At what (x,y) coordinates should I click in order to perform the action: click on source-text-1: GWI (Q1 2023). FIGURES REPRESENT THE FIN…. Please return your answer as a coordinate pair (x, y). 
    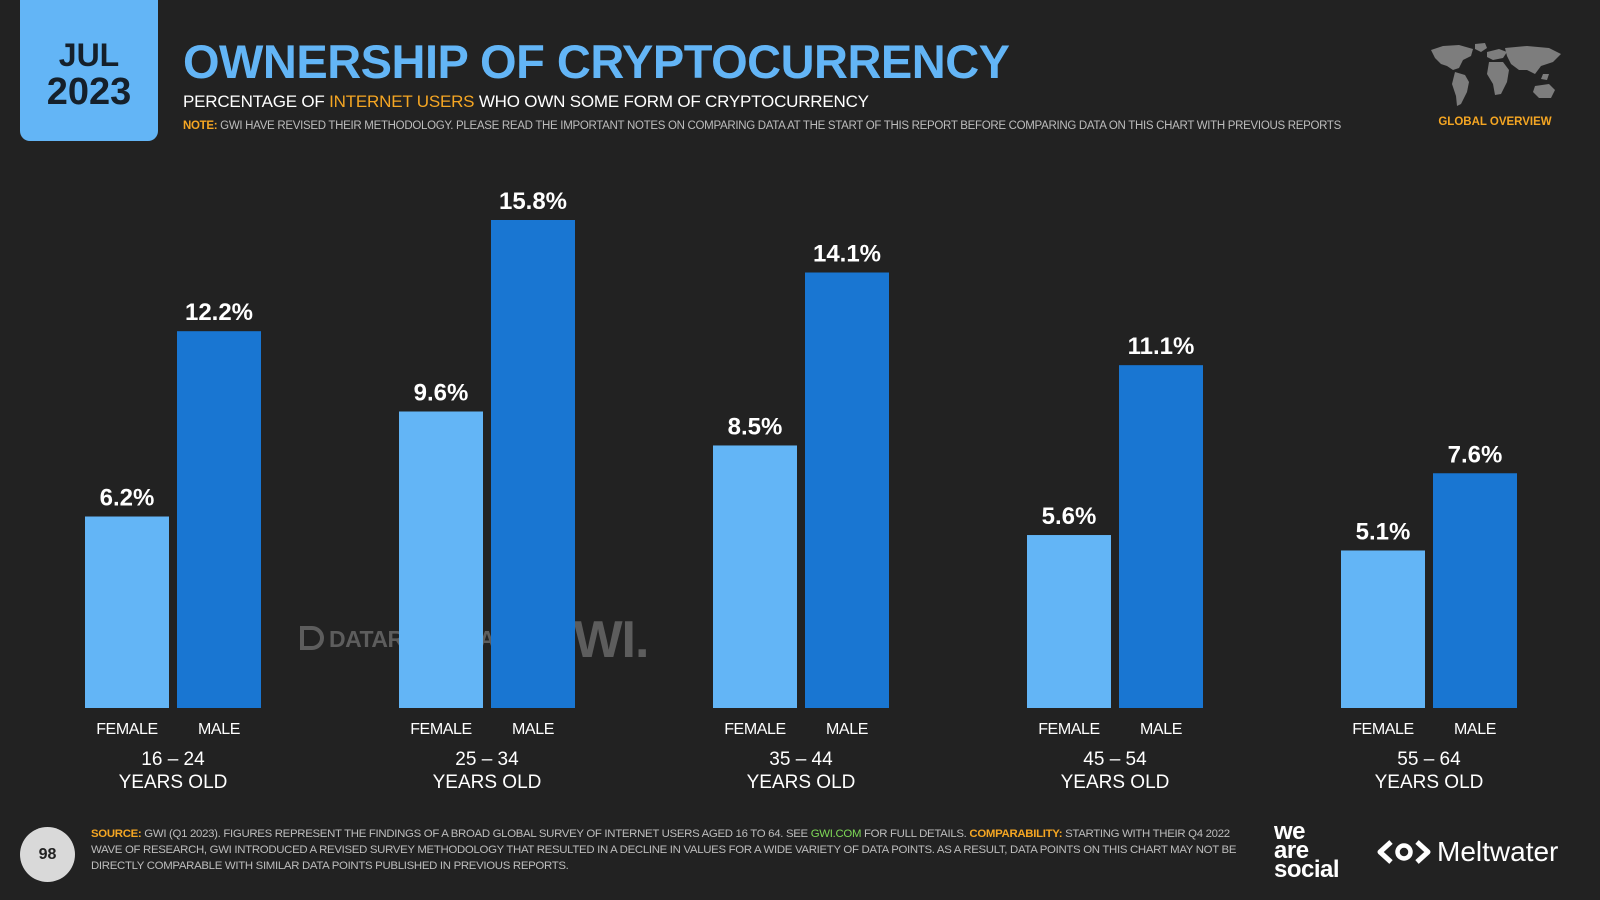
    Looking at the image, I should click on (476, 834).